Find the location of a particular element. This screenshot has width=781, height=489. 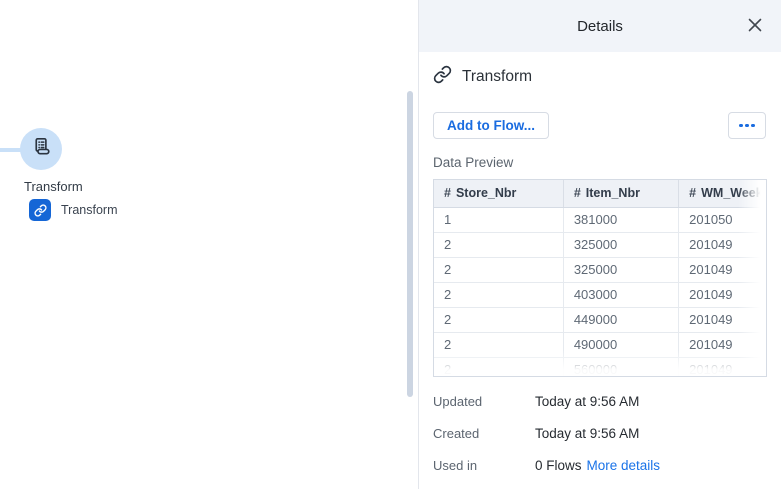

selected-node-title: Transform is located at coordinates (497, 76).